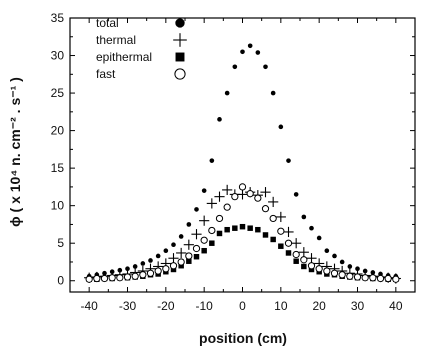  I want to click on legend-label-thermal: thermal, so click(116, 40).